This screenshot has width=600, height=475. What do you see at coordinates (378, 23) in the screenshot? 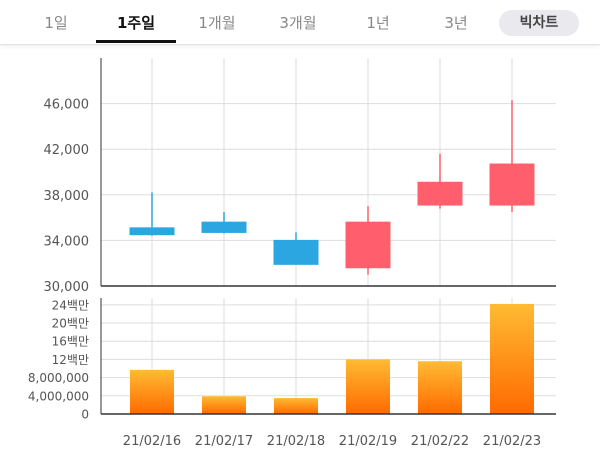
I see `tab-1-year: 1년` at bounding box center [378, 23].